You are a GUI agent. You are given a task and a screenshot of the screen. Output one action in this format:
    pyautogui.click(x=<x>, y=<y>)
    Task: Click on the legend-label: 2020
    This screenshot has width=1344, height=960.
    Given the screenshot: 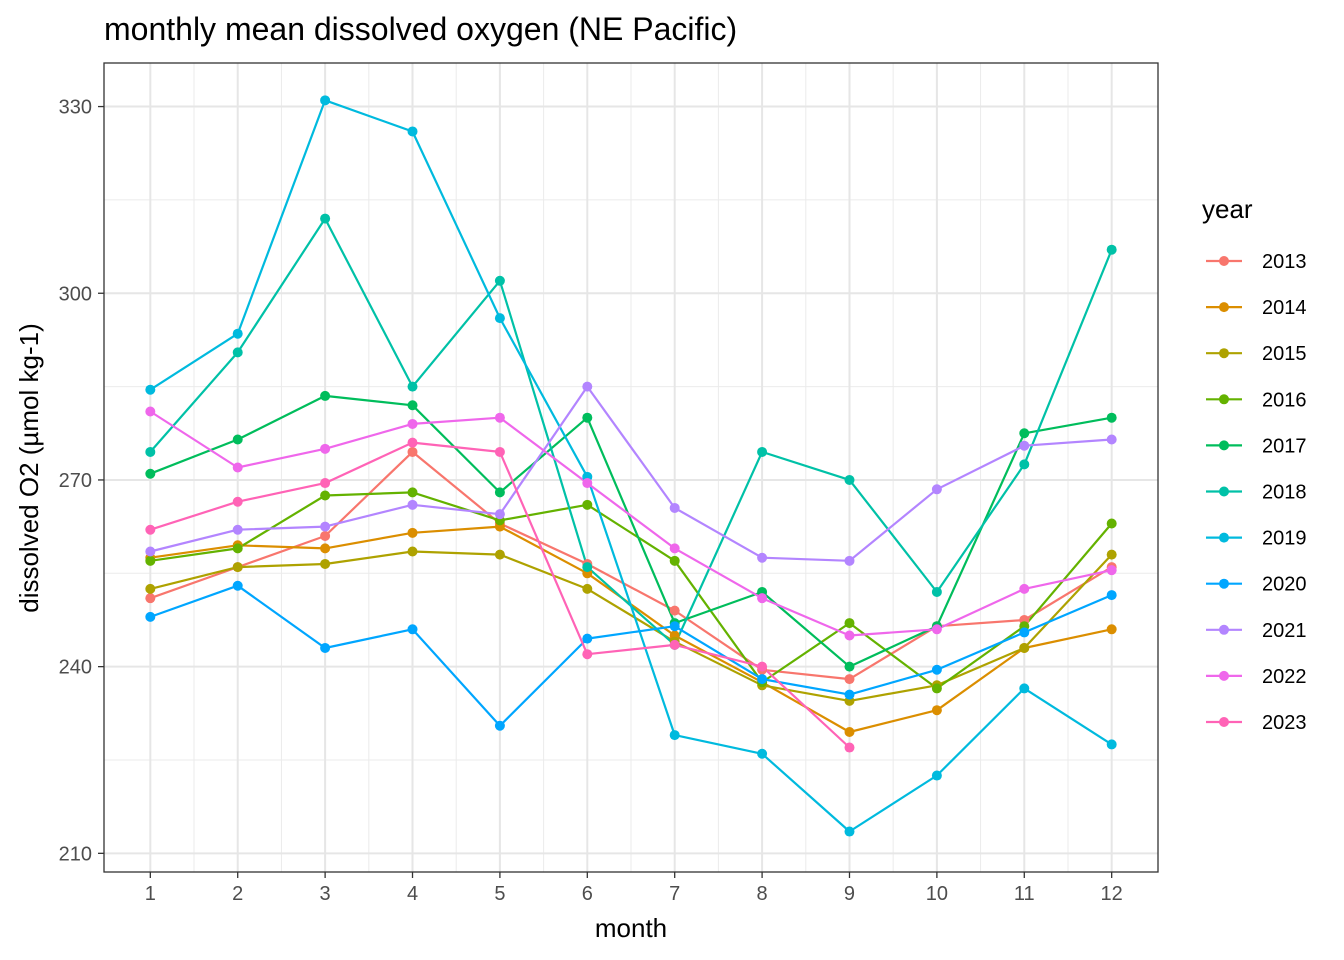 What is the action you would take?
    pyautogui.click(x=1284, y=585)
    